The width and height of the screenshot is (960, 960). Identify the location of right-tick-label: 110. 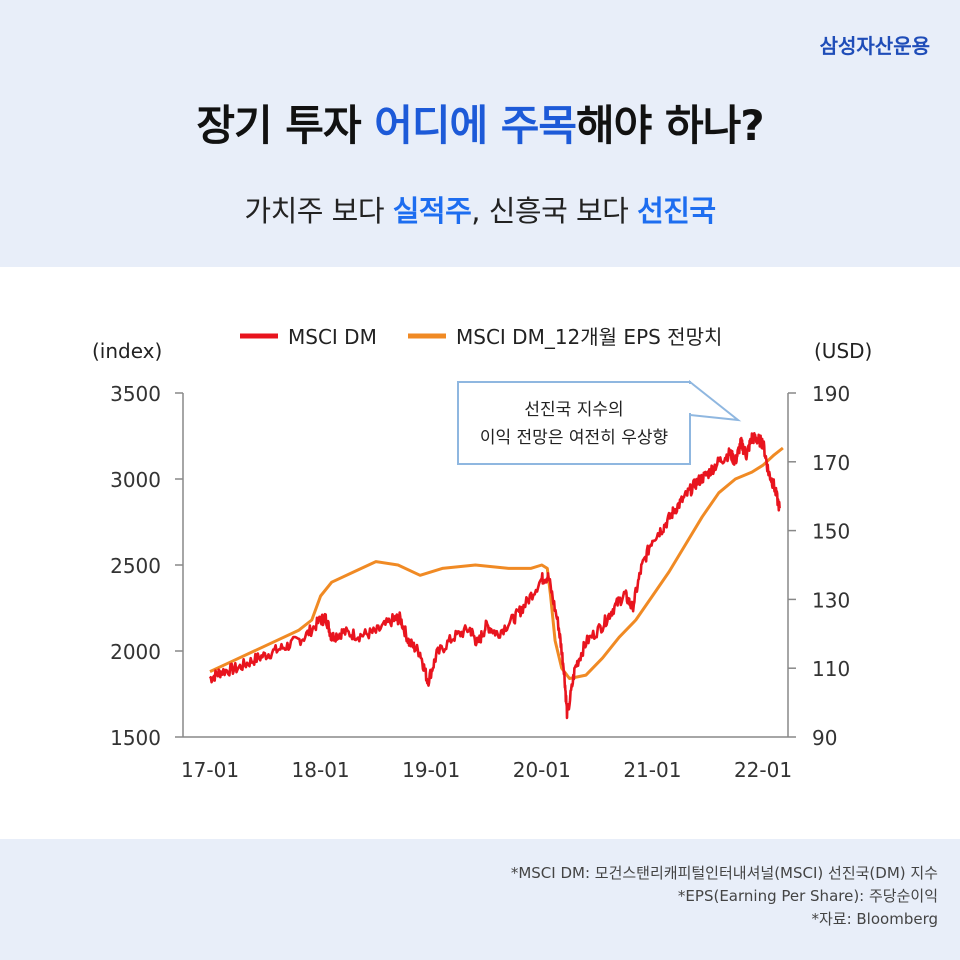
(831, 669).